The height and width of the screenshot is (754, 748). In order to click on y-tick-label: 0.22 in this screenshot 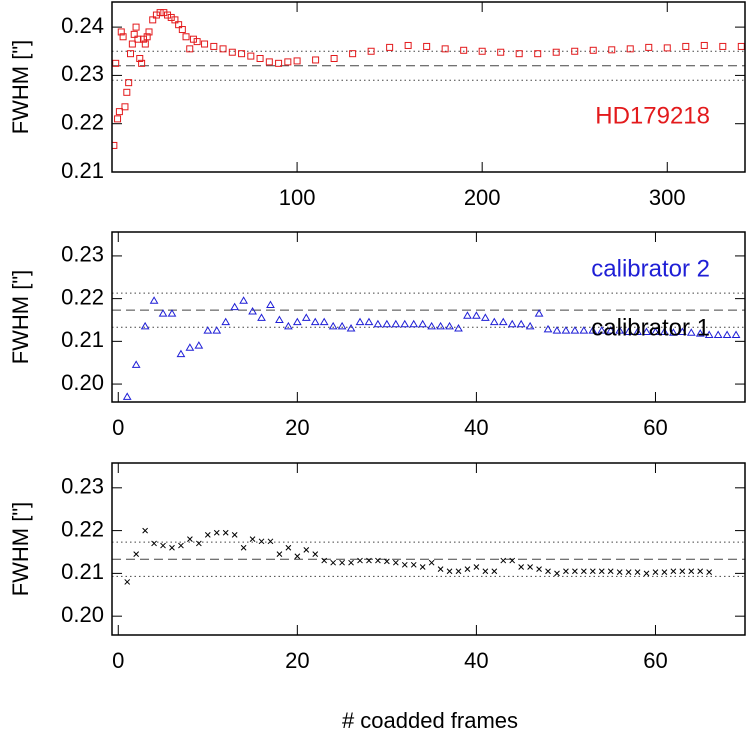, I will do `click(82, 122)`.